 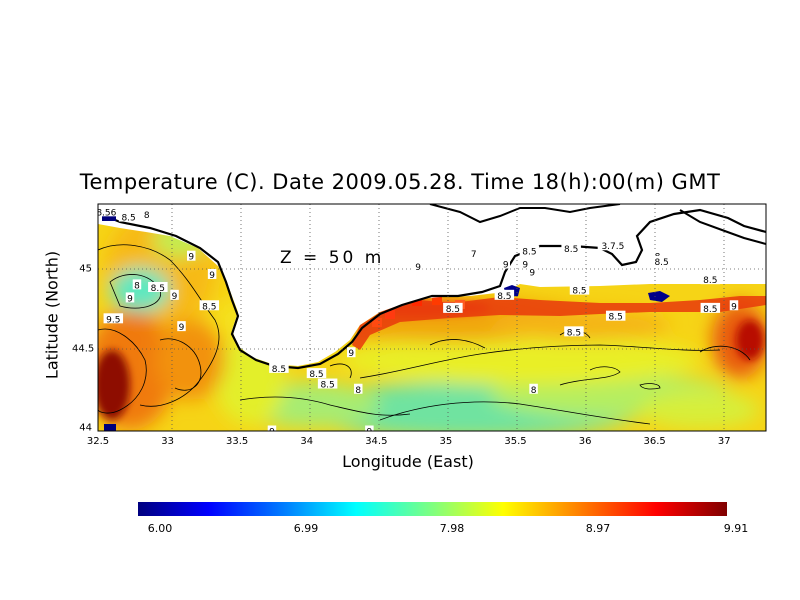 I want to click on x-tick-label: 37, so click(x=724, y=441).